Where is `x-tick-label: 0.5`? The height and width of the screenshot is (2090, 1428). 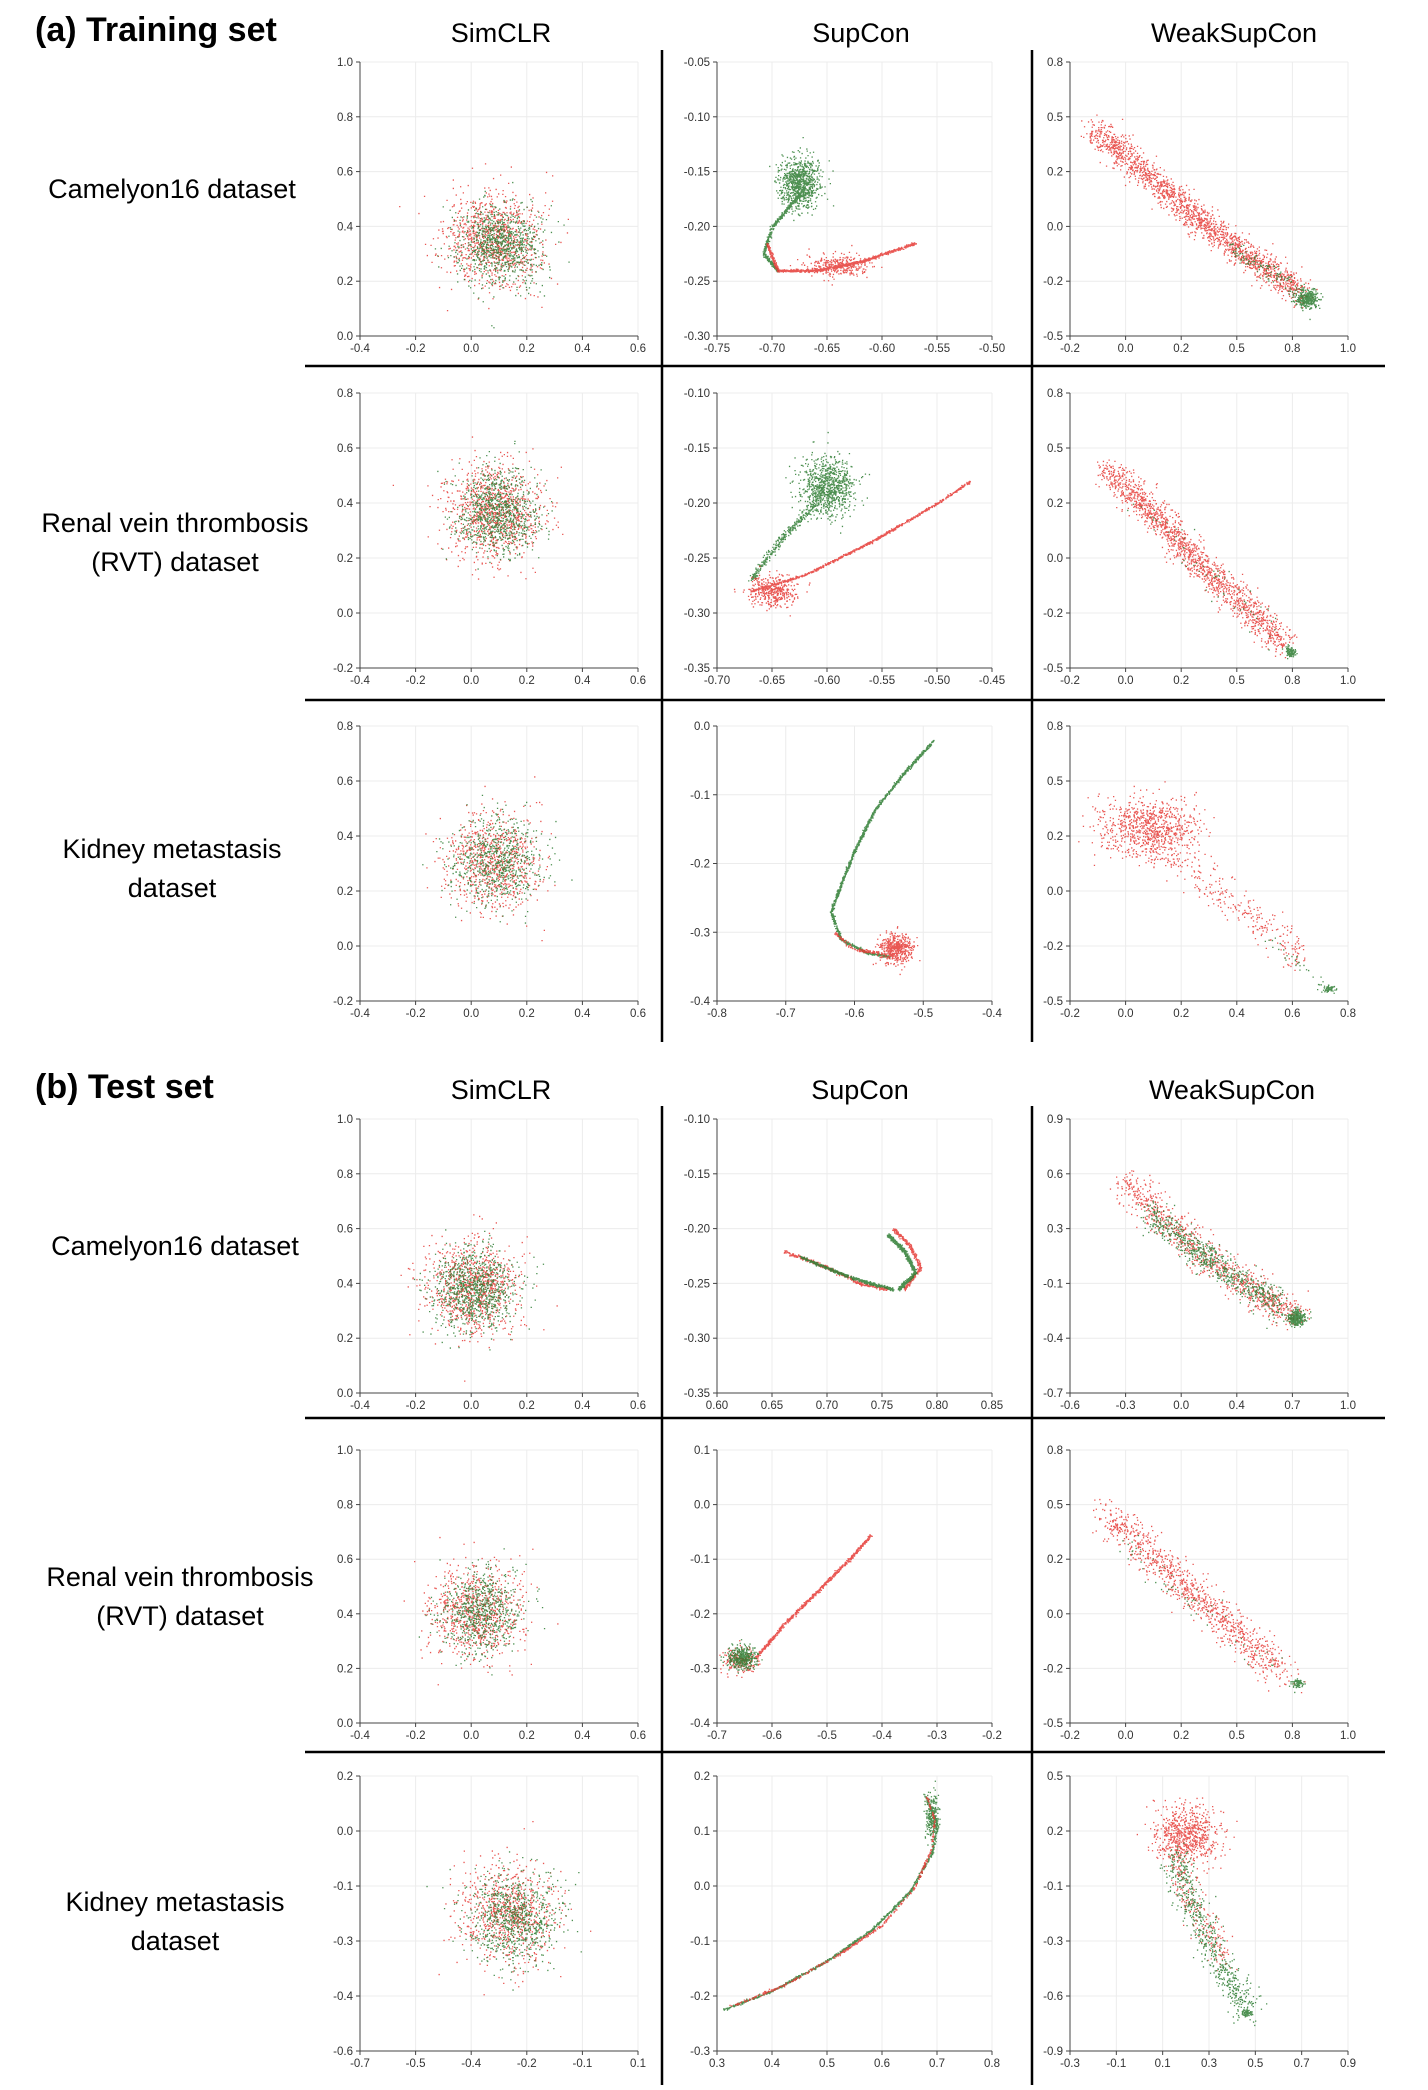 x-tick-label: 0.5 is located at coordinates (1237, 1736).